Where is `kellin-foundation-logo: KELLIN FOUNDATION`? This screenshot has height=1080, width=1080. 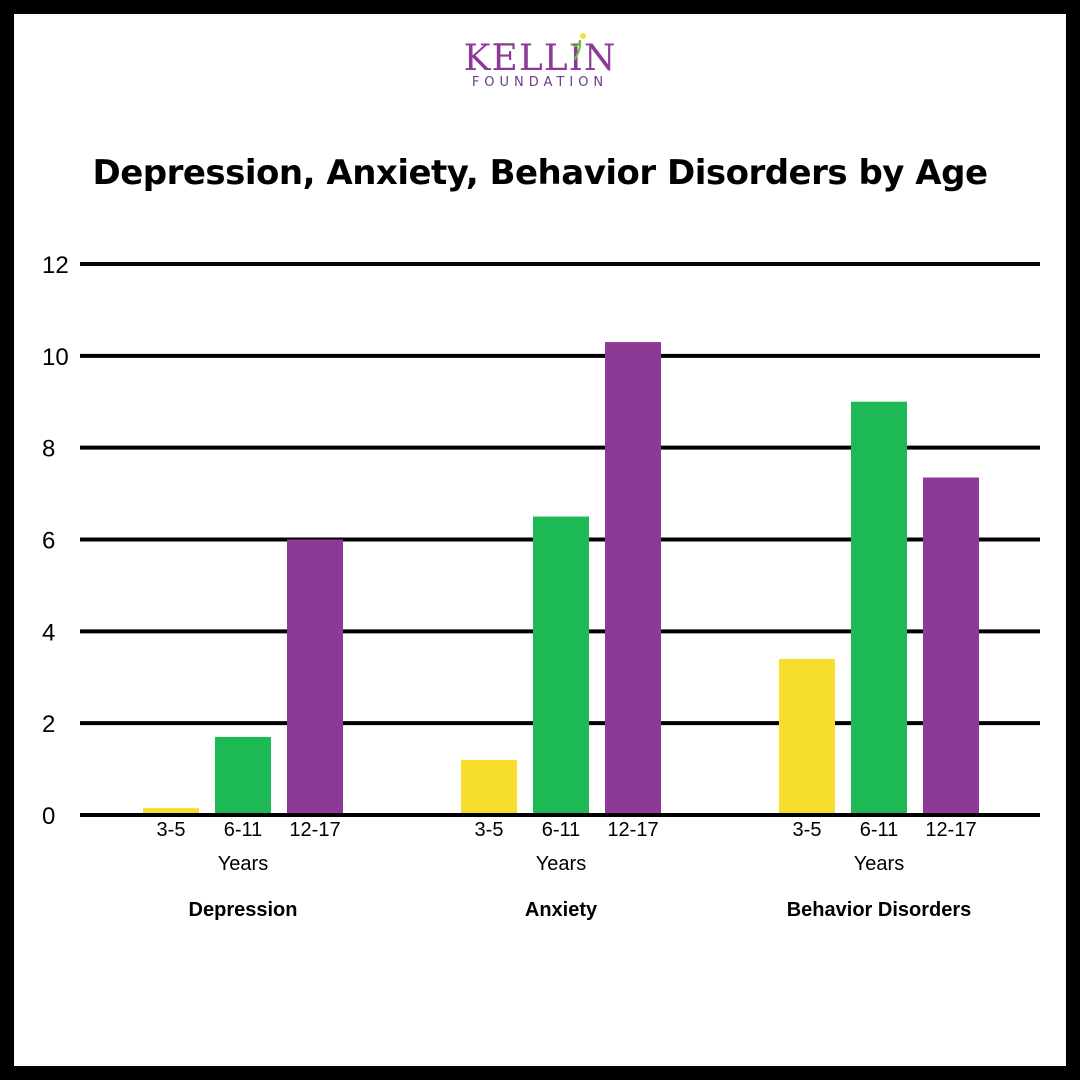
kellin-foundation-logo: KELLIN FOUNDATION is located at coordinates (540, 61).